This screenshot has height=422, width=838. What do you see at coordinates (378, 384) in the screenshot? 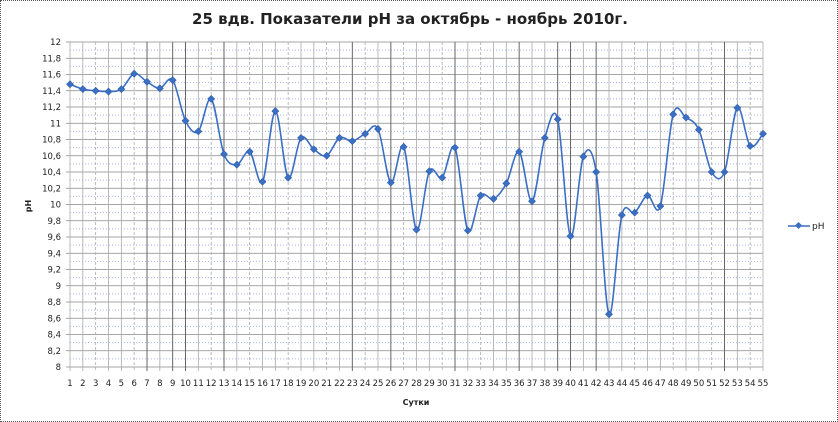
I see `x-tick-label: 25` at bounding box center [378, 384].